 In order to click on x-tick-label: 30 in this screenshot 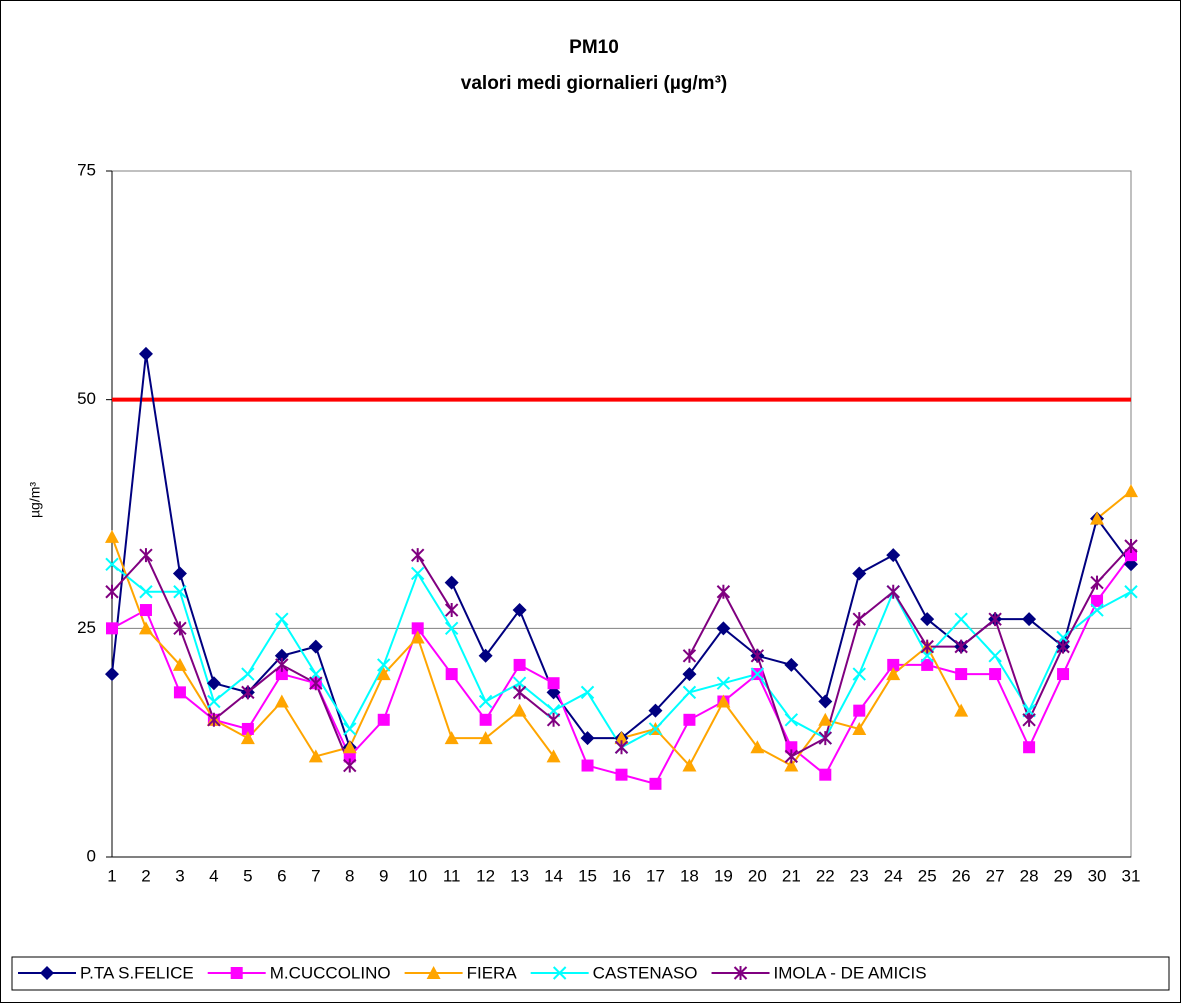, I will do `click(1097, 875)`.